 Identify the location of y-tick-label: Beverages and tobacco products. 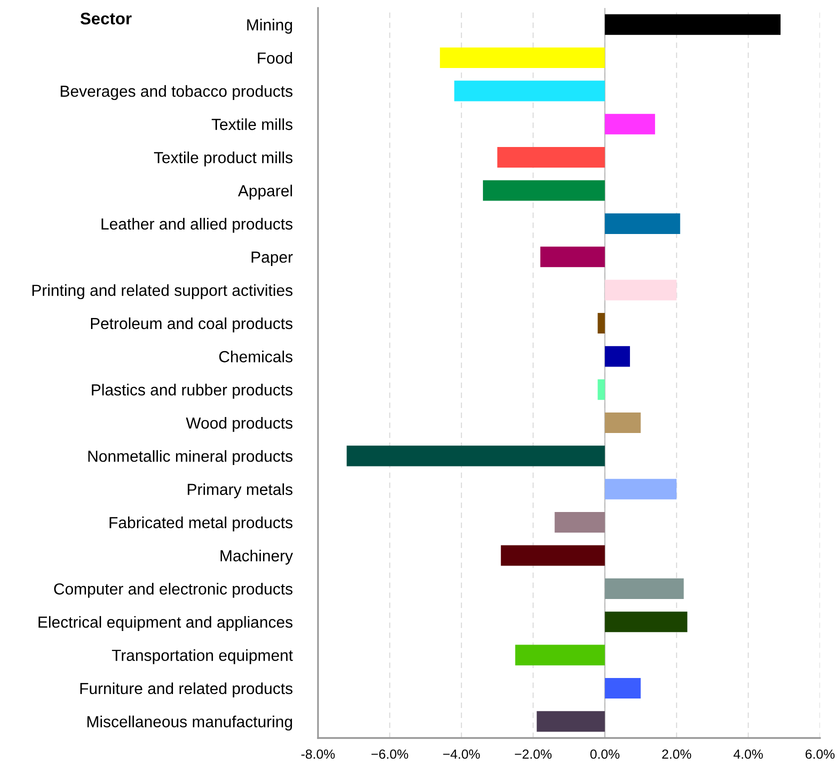
(176, 92).